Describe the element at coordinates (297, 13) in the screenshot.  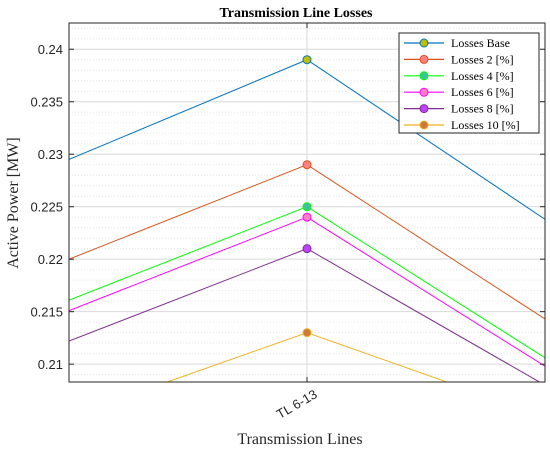
I see `chart-title: Transmission Line Losses` at that location.